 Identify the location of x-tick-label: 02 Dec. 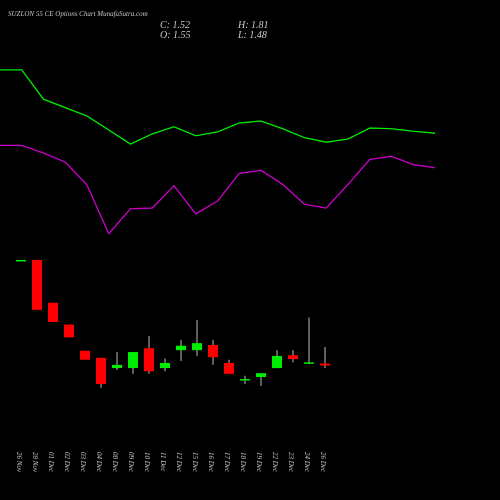
(67, 462).